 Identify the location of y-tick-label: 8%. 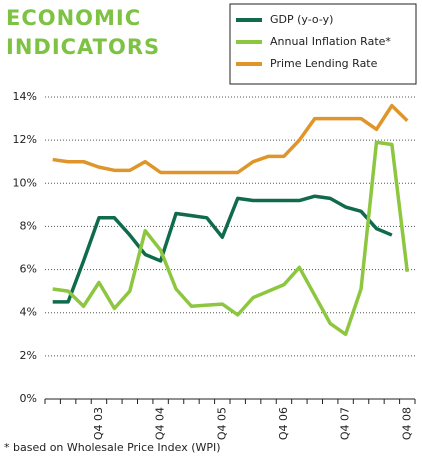
(28, 225).